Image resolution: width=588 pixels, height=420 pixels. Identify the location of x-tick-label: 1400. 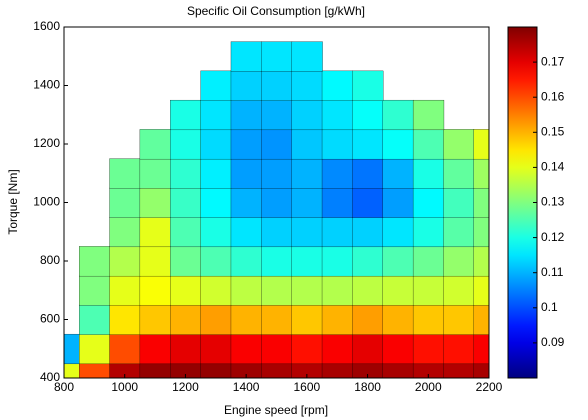
(246, 387).